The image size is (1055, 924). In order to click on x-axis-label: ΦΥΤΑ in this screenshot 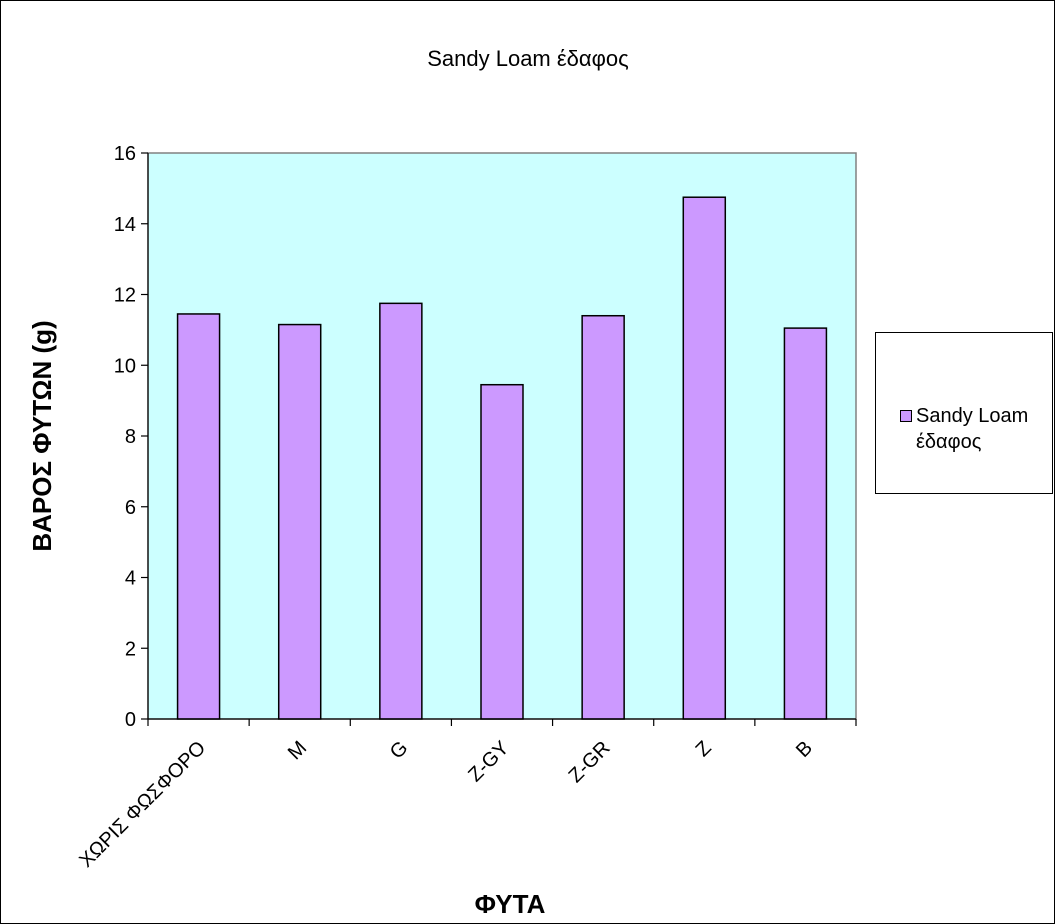, I will do `click(510, 904)`.